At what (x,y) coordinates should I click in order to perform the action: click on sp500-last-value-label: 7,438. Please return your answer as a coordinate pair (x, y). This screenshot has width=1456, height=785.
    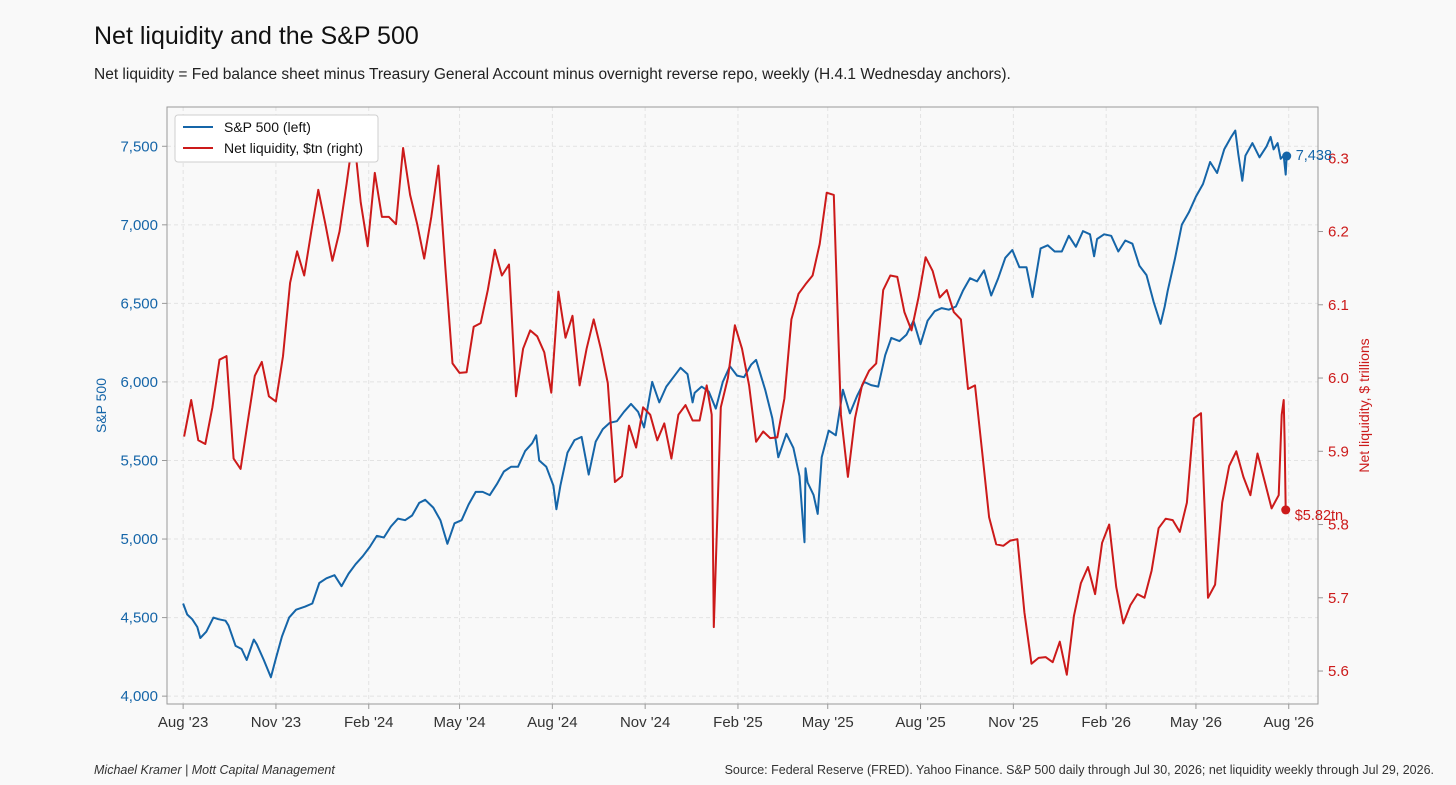
    Looking at the image, I should click on (1314, 156).